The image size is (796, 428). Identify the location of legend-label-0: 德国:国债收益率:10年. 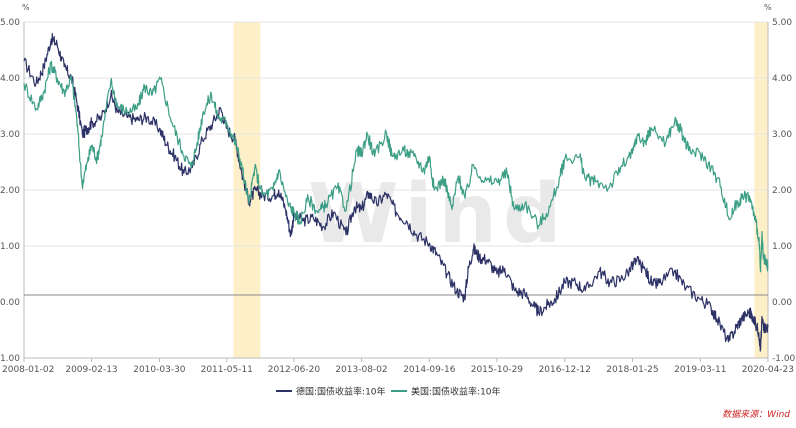
(341, 392).